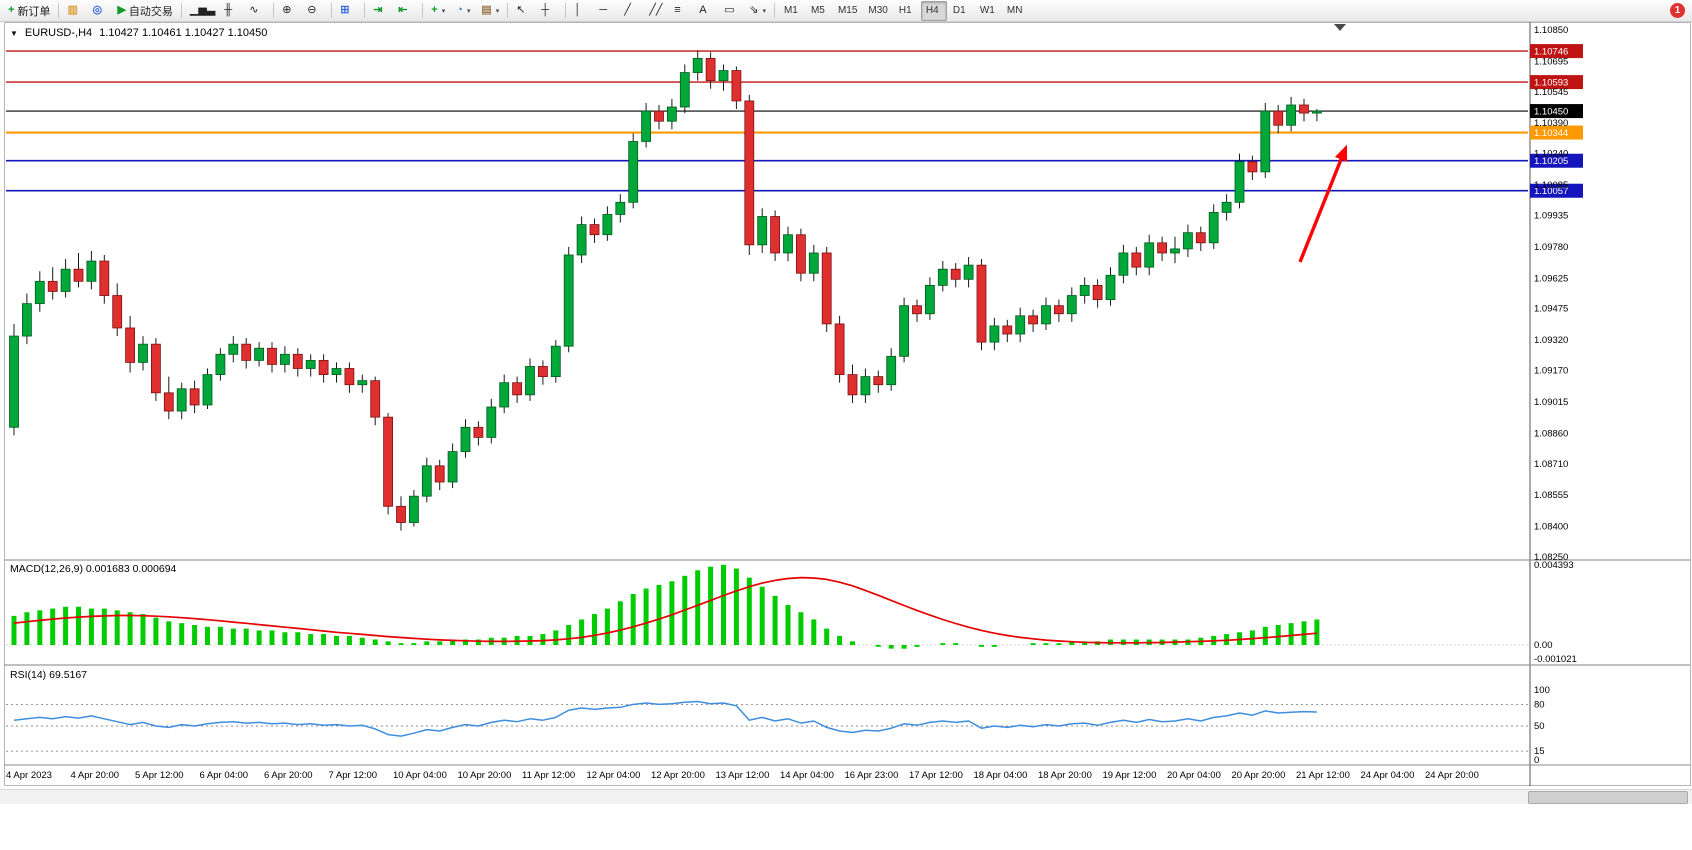  I want to click on timeframe-mn-button: MN, so click(1014, 10).